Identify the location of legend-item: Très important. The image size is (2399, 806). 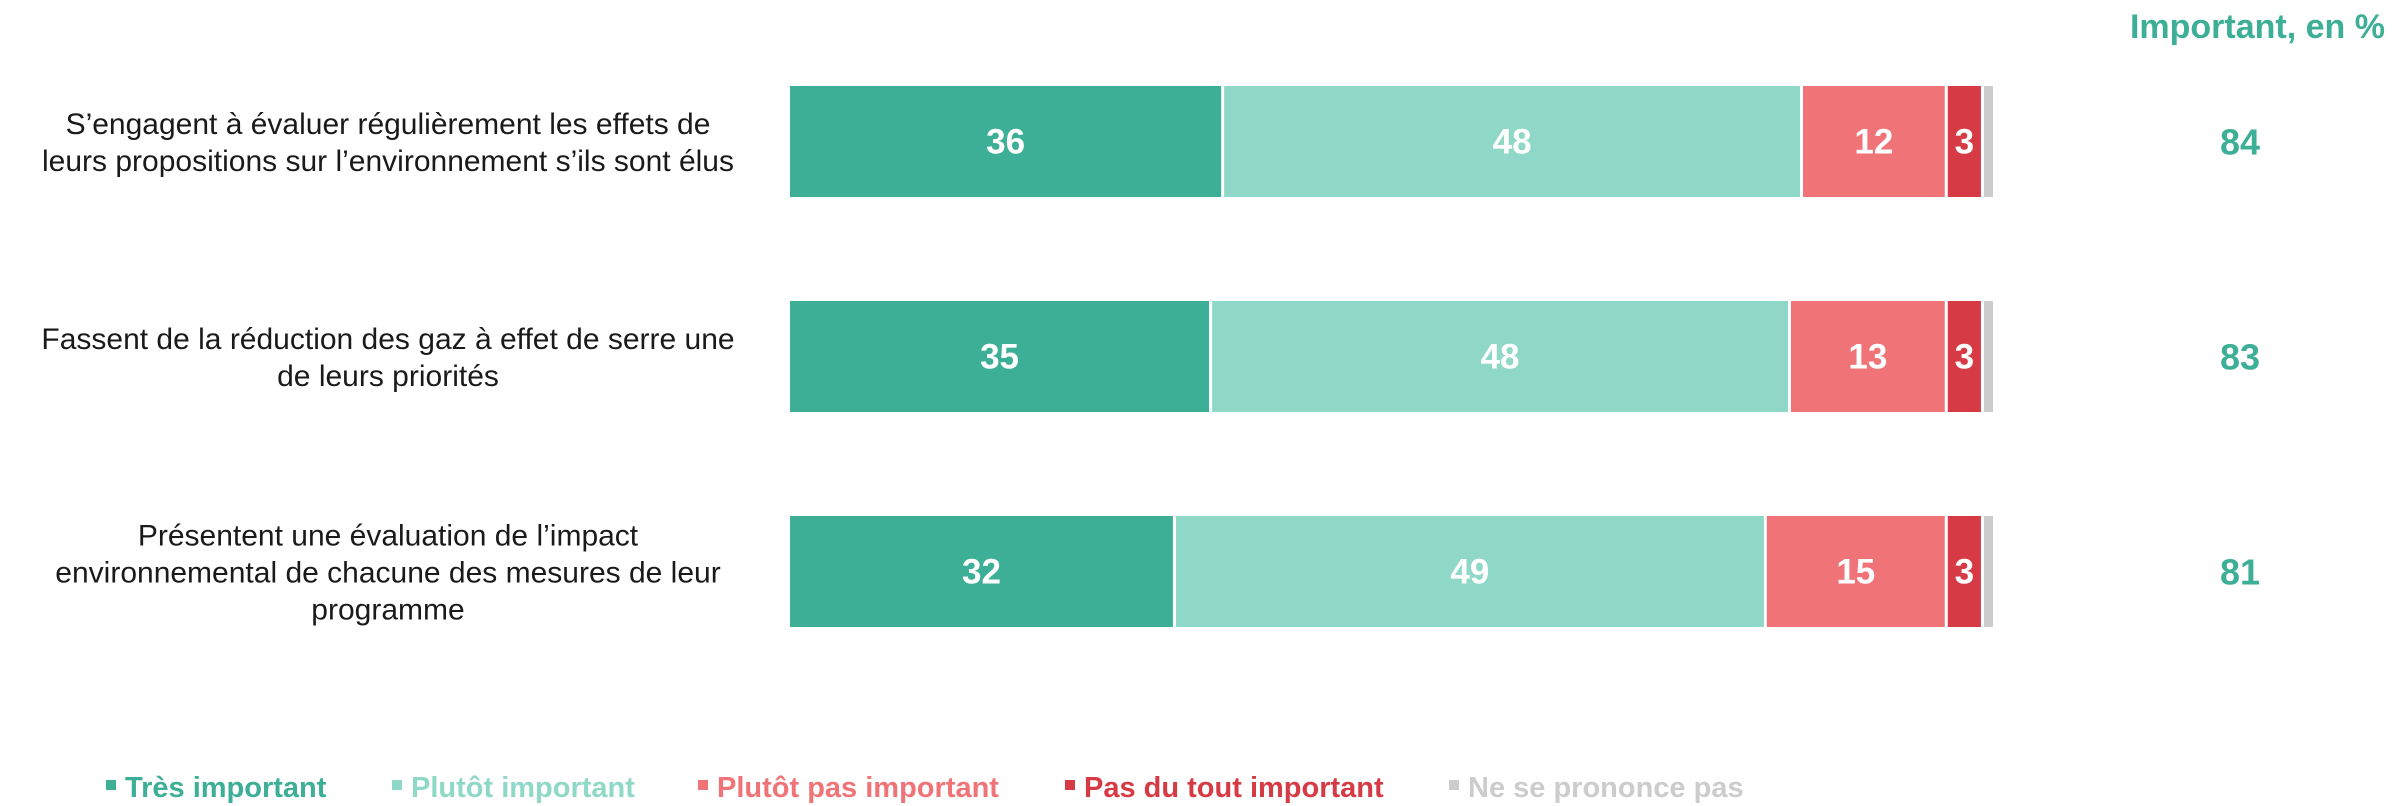
(216, 788).